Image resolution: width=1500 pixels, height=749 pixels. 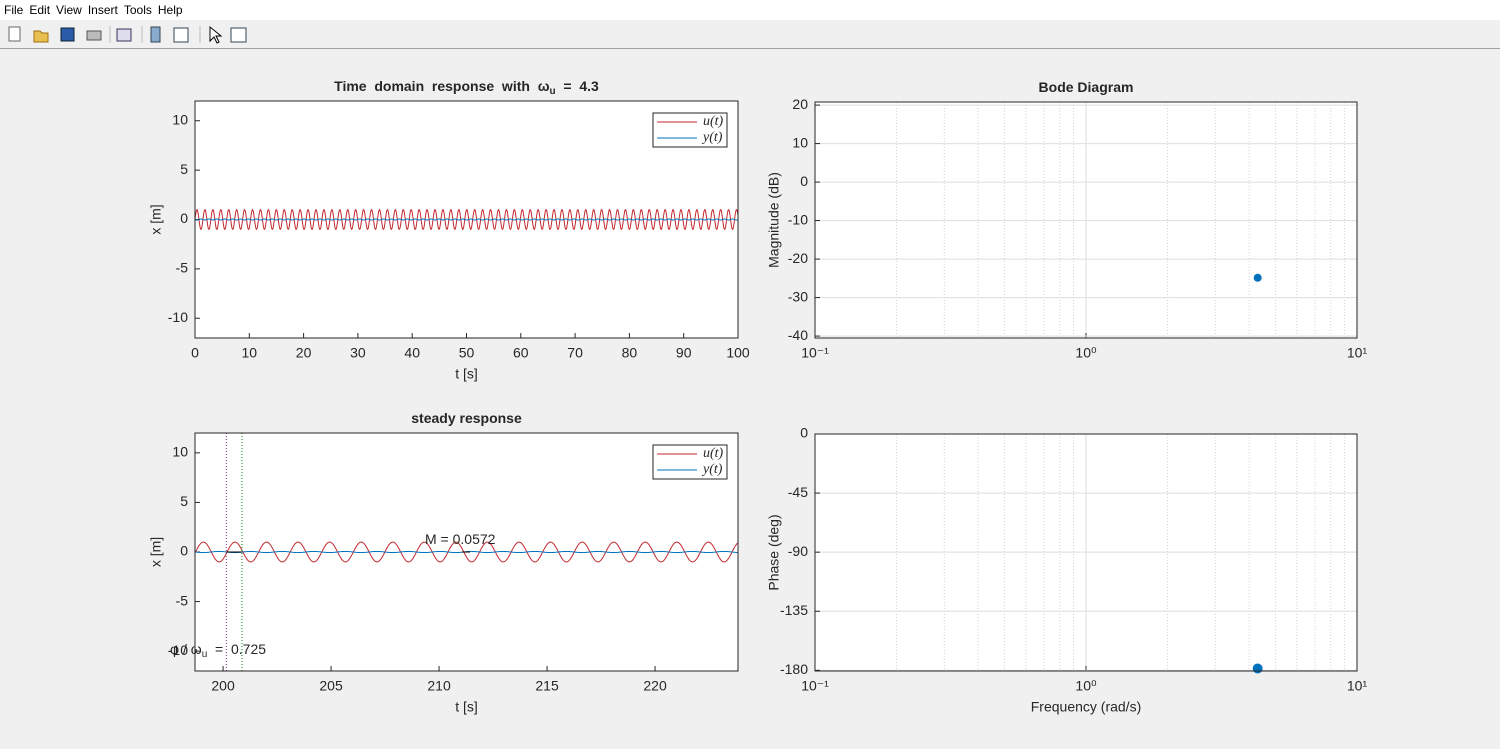 I want to click on y-axis-label: Magnitude (dB), so click(x=774, y=220).